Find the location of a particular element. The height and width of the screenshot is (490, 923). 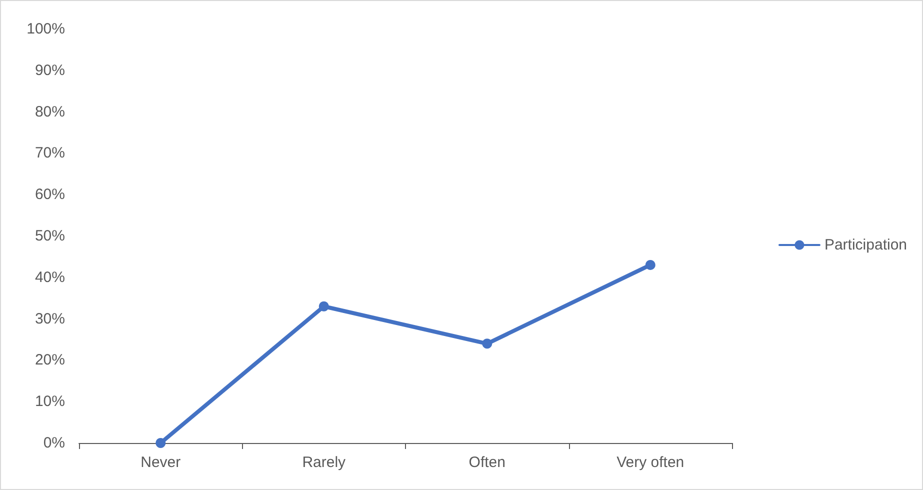

y-tick-label: 50% is located at coordinates (49, 236).